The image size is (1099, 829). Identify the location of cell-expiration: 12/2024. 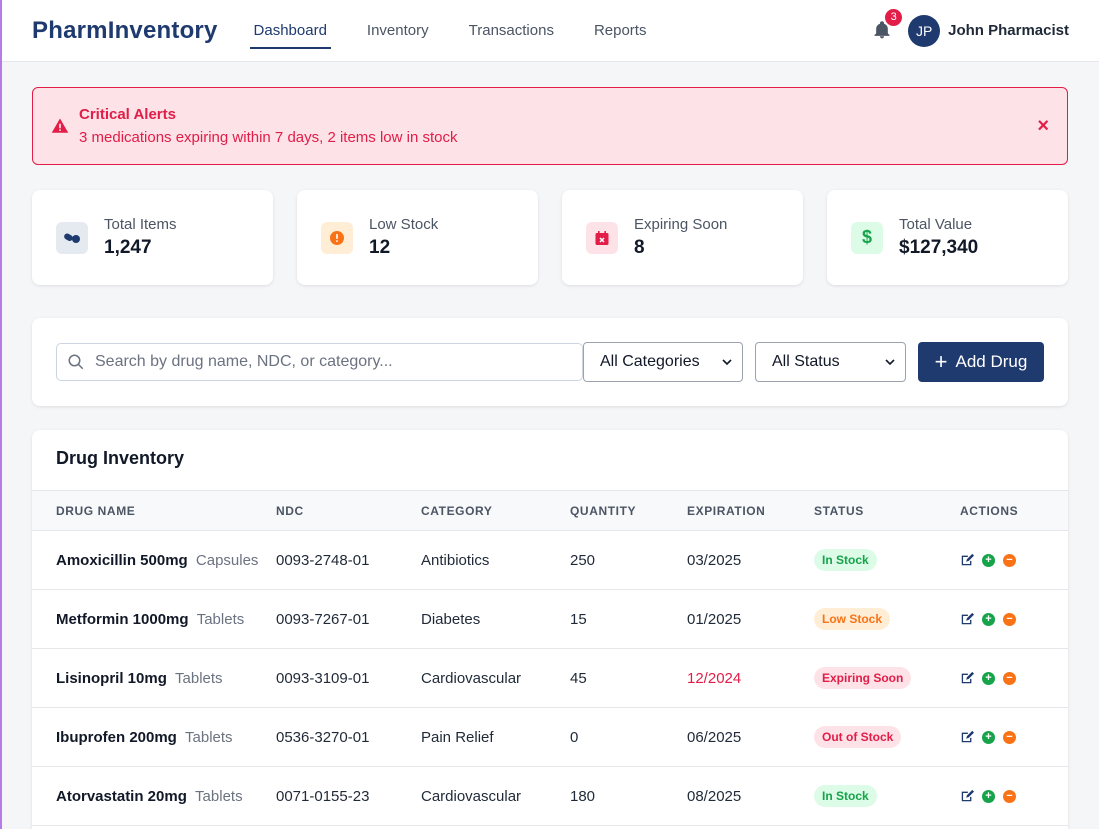
(714, 678).